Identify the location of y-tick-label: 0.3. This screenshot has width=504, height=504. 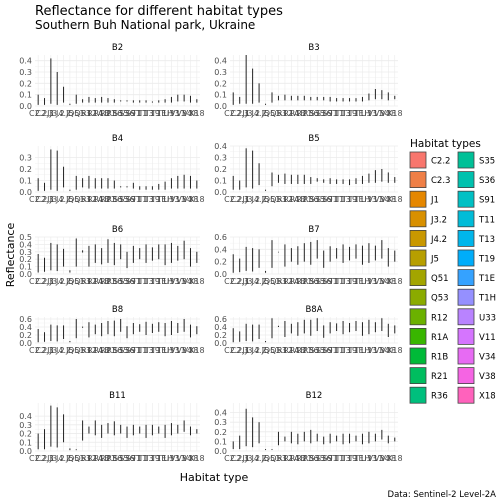
(220, 72).